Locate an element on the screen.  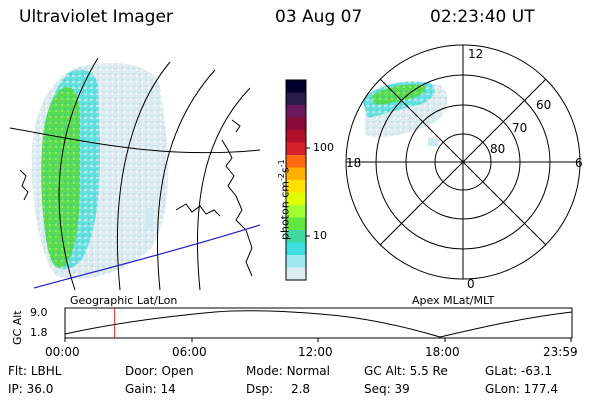
timeline-ytick: 9.0 is located at coordinates (39, 312).